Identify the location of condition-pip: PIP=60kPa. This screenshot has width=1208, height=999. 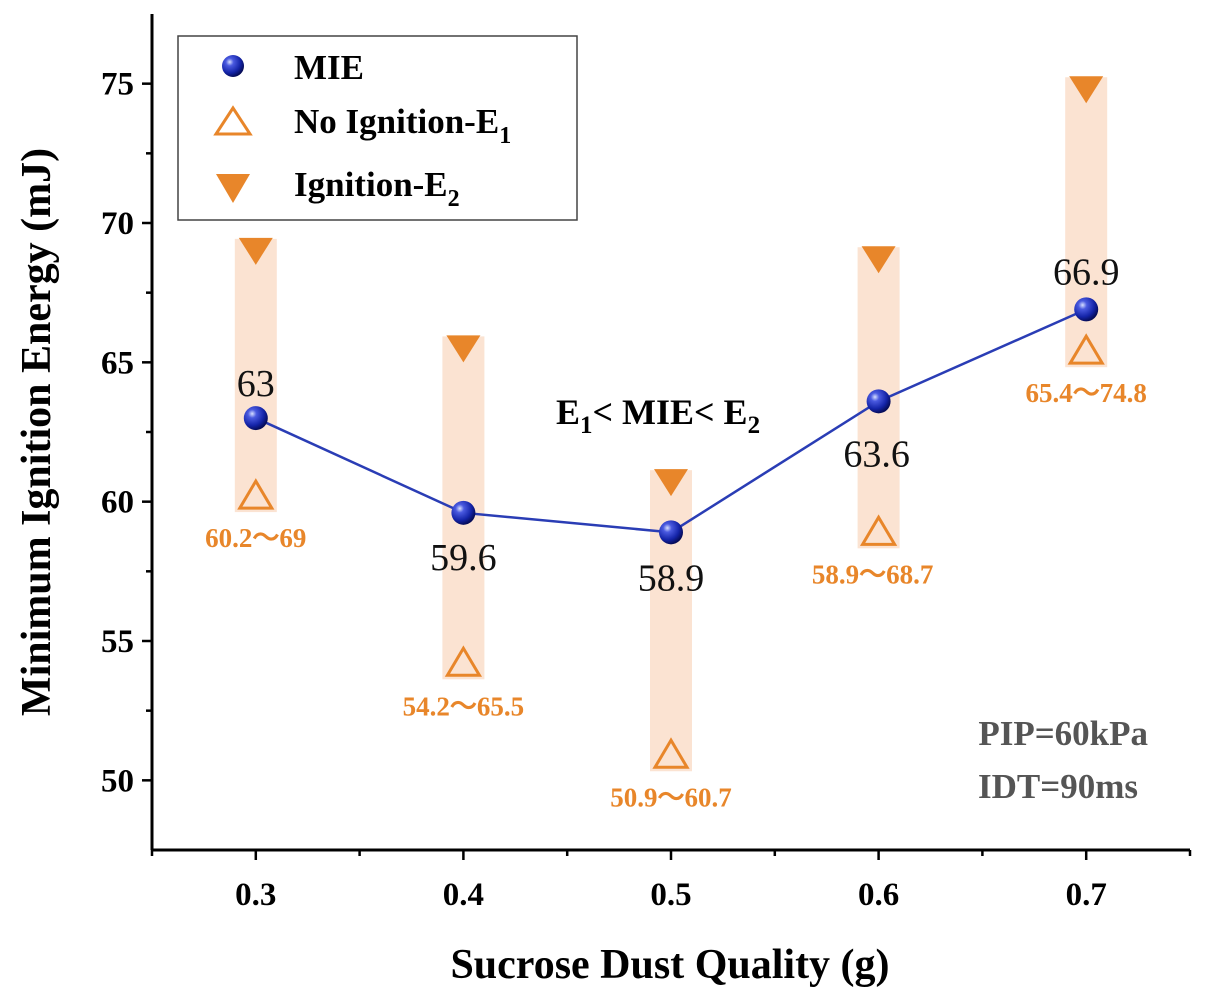
(1063, 733).